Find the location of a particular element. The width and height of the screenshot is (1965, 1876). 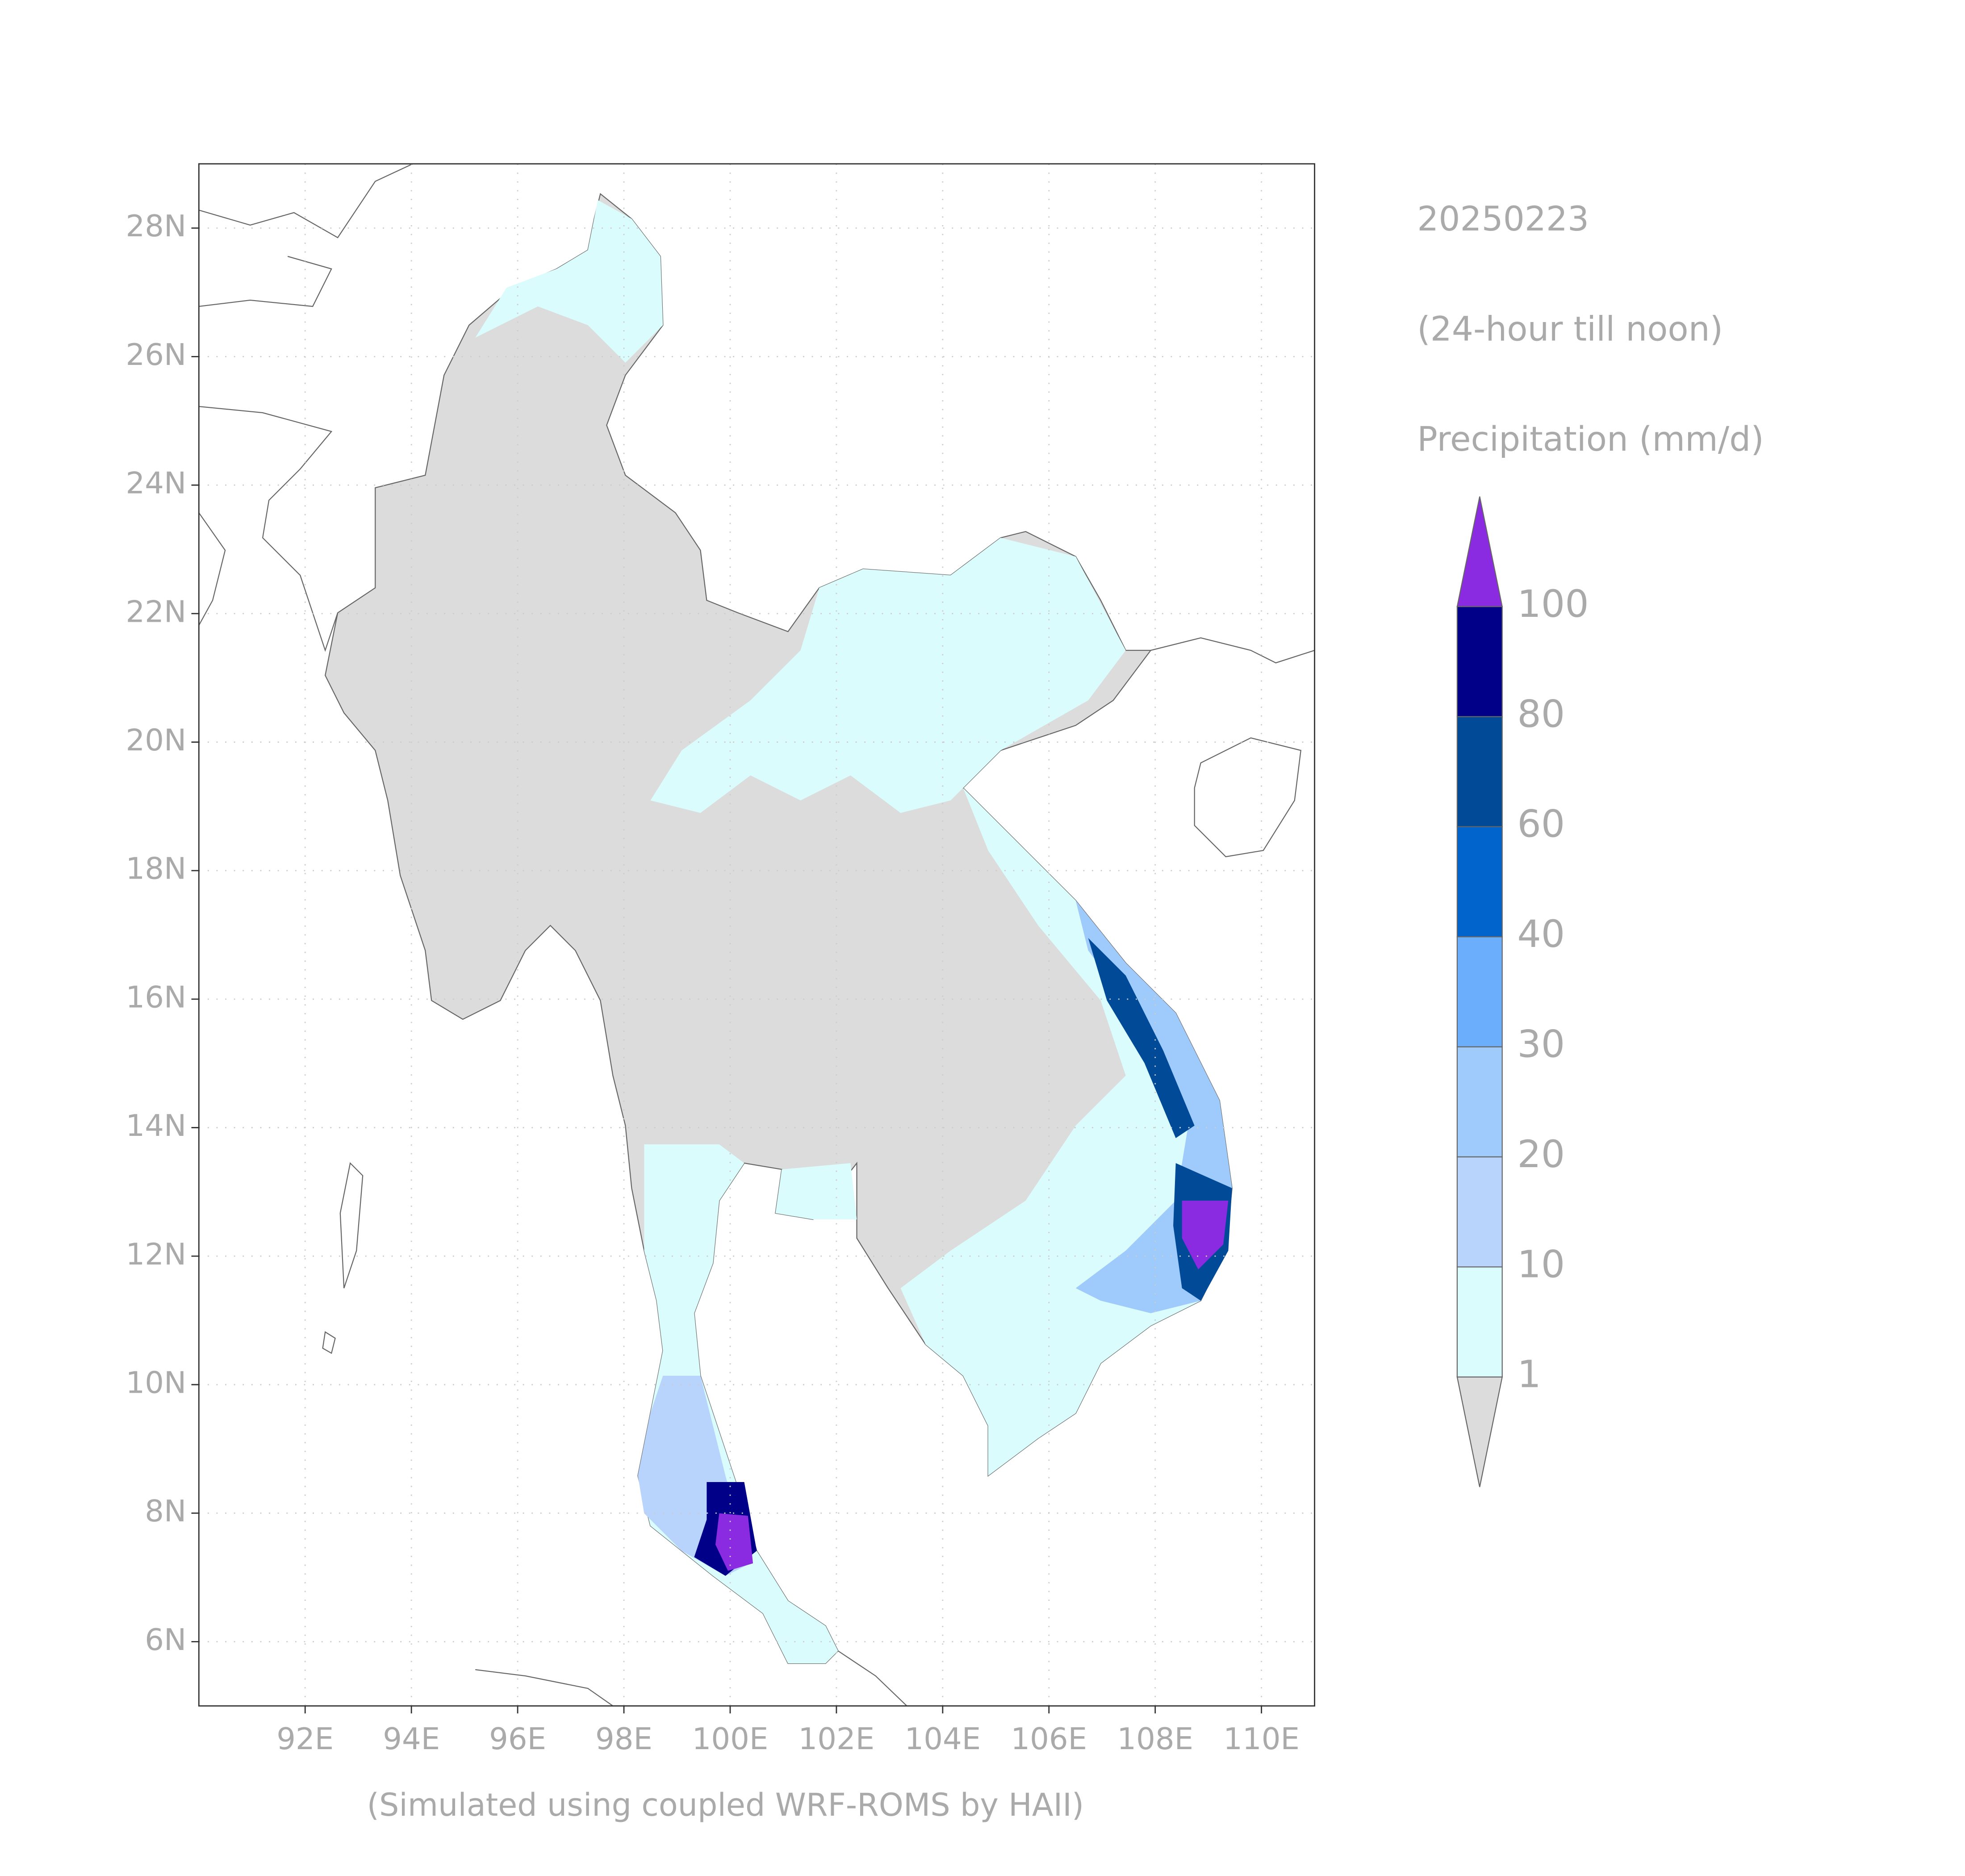

colorbar-over is located at coordinates (1479, 551).